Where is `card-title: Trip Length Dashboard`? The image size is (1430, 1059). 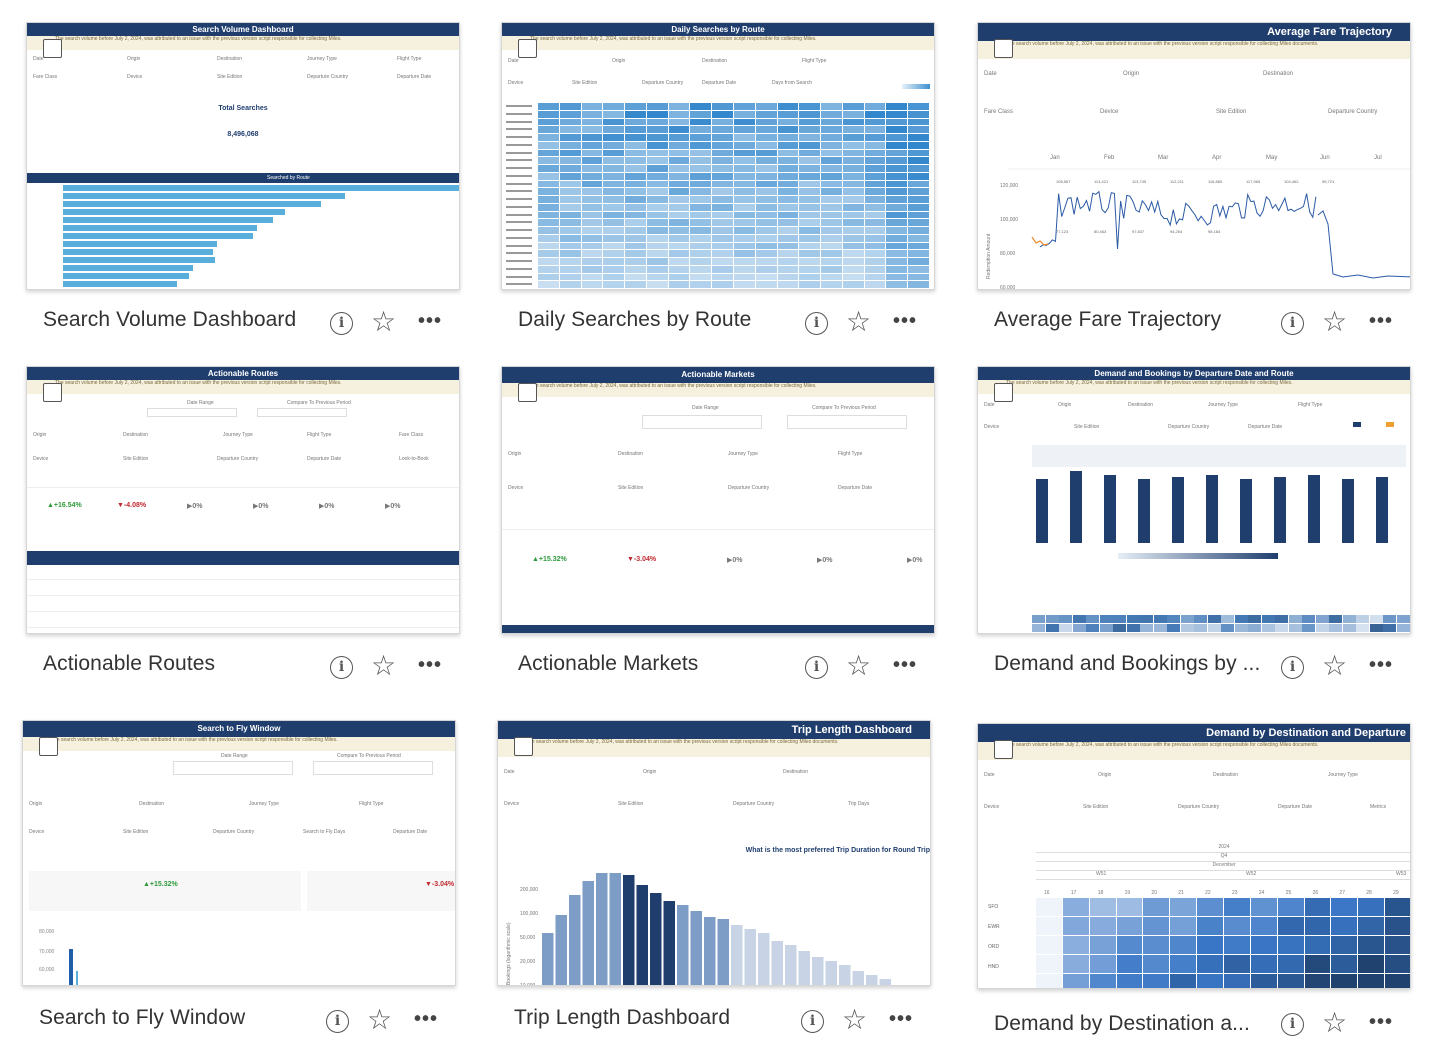 card-title: Trip Length Dashboard is located at coordinates (622, 1017).